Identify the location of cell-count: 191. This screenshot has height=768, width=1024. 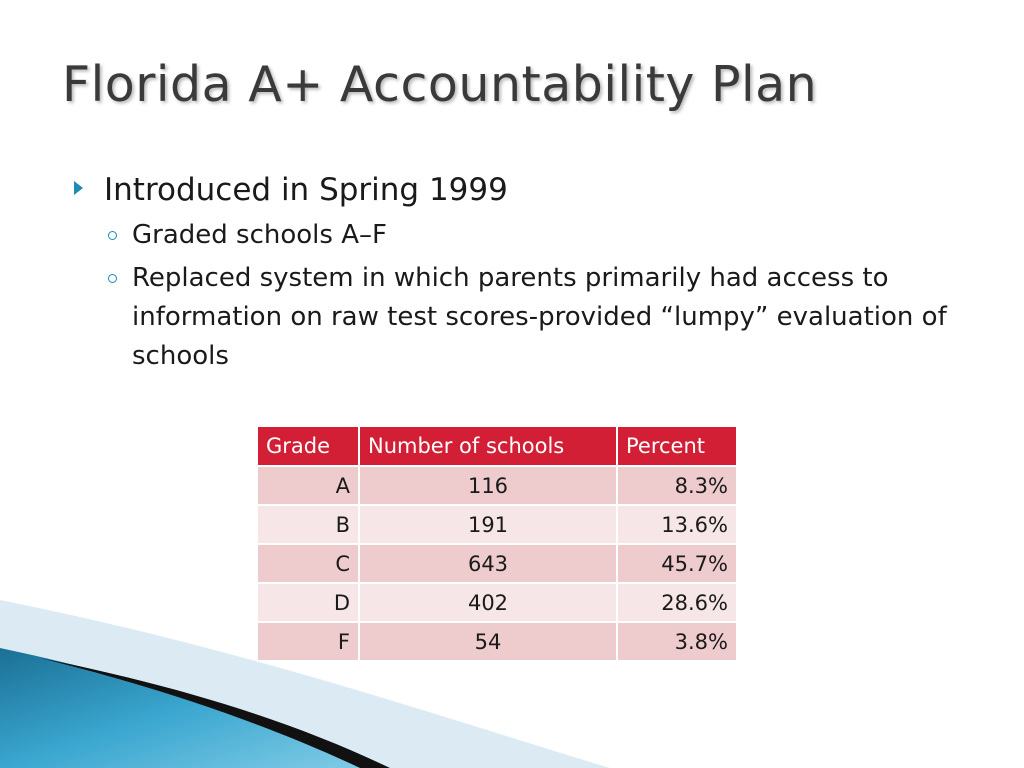
(488, 524).